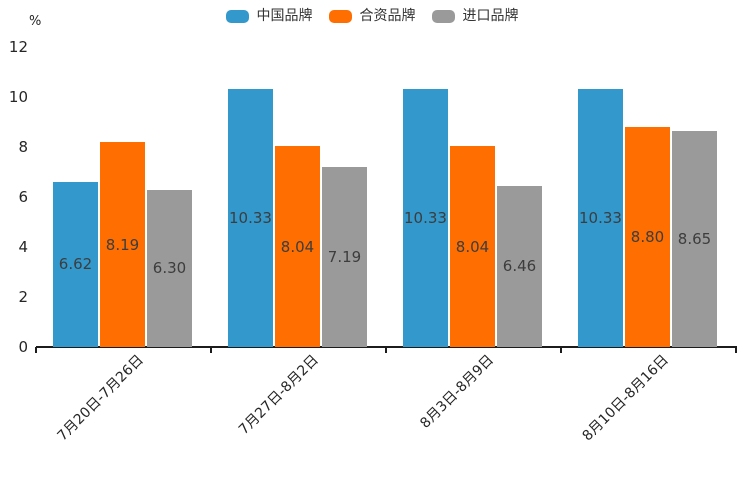 This screenshot has width=744, height=496. What do you see at coordinates (625, 398) in the screenshot?
I see `x-axis-category-label: 8月10日-8月16日` at bounding box center [625, 398].